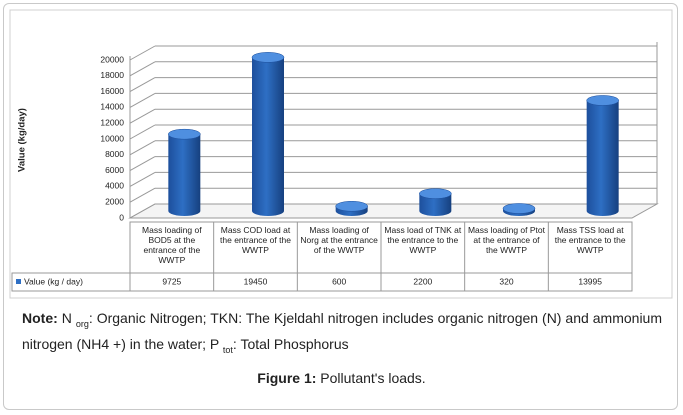 The width and height of the screenshot is (683, 415). I want to click on value-cell: 19450, so click(256, 281).